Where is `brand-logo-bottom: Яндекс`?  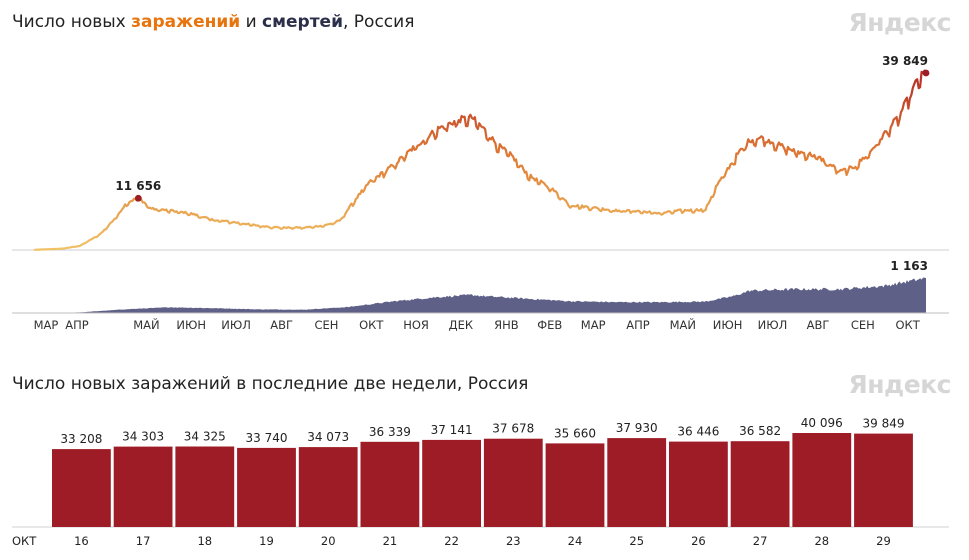
brand-logo-bottom: Яндекс is located at coordinates (900, 384).